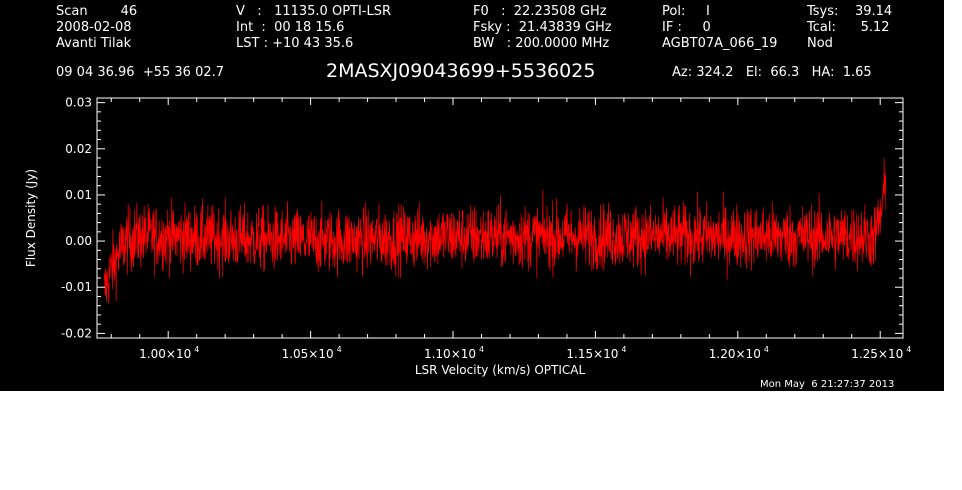 Image resolution: width=962 pixels, height=490 pixels. Describe the element at coordinates (140, 72) in the screenshot. I see `coordinates-label: 09 04 36.96 +55 36 02.7` at that location.